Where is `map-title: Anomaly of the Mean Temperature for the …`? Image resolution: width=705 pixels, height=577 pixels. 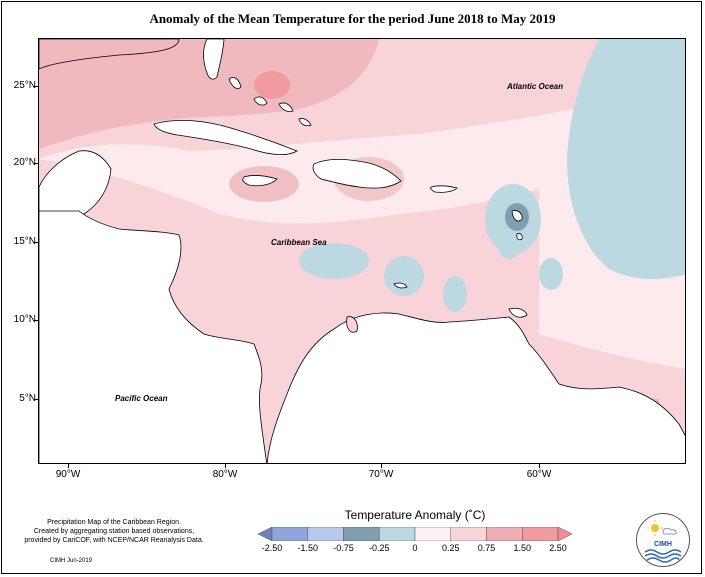 map-title: Anomaly of the Mean Temperature for the … is located at coordinates (352, 18).